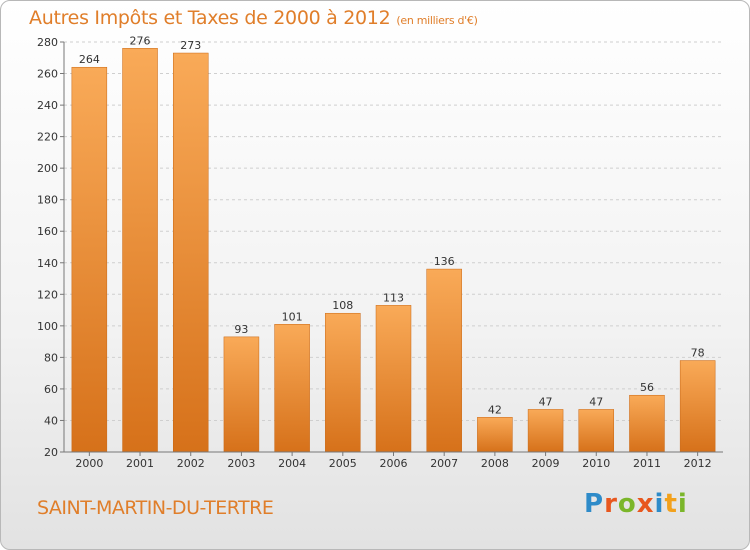 The image size is (750, 550). What do you see at coordinates (47, 326) in the screenshot?
I see `y-tick-label: 100` at bounding box center [47, 326].